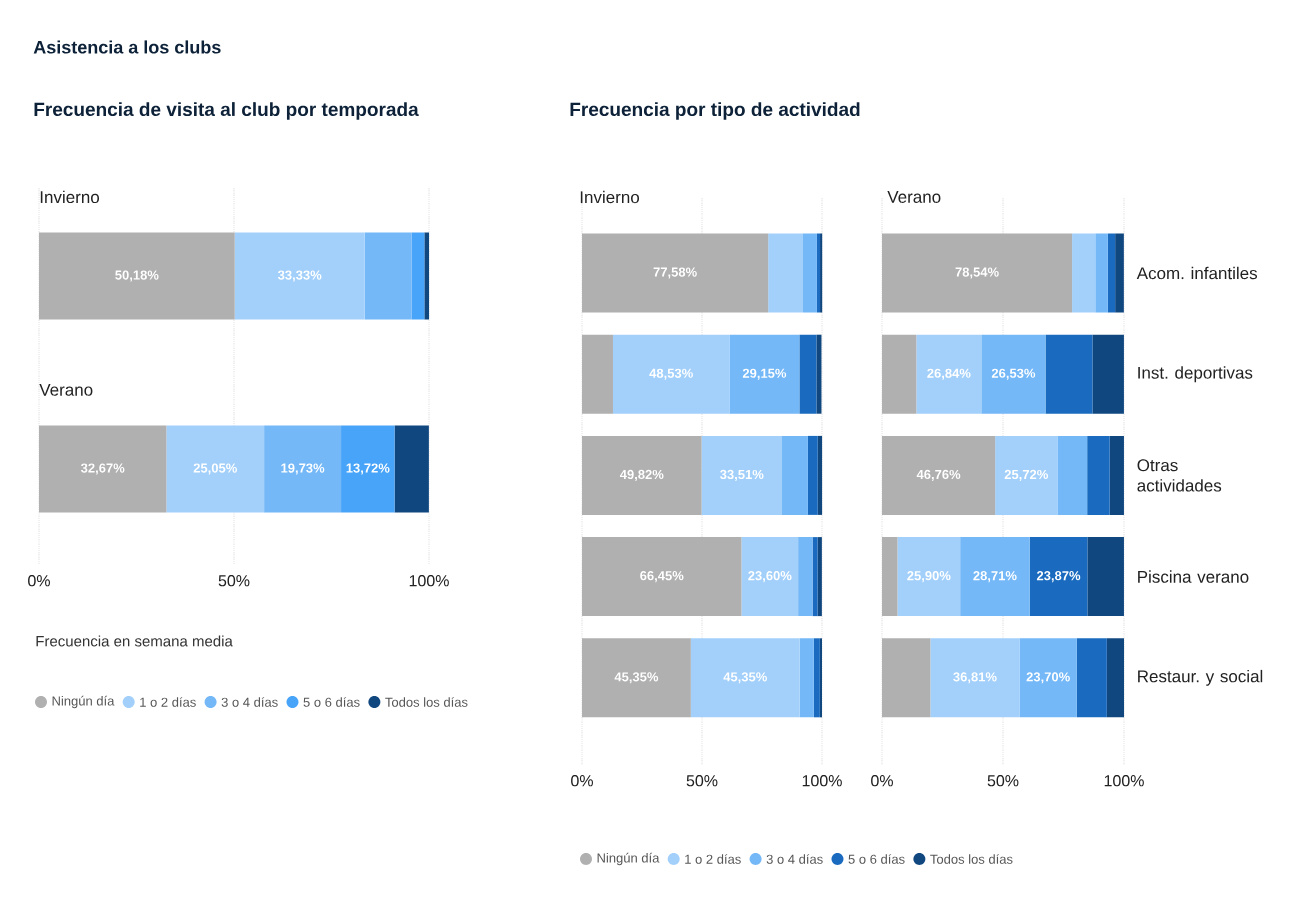  What do you see at coordinates (226, 111) in the screenshot?
I see `chart-subtitle: Frecuencia de visita al club por temporada` at bounding box center [226, 111].